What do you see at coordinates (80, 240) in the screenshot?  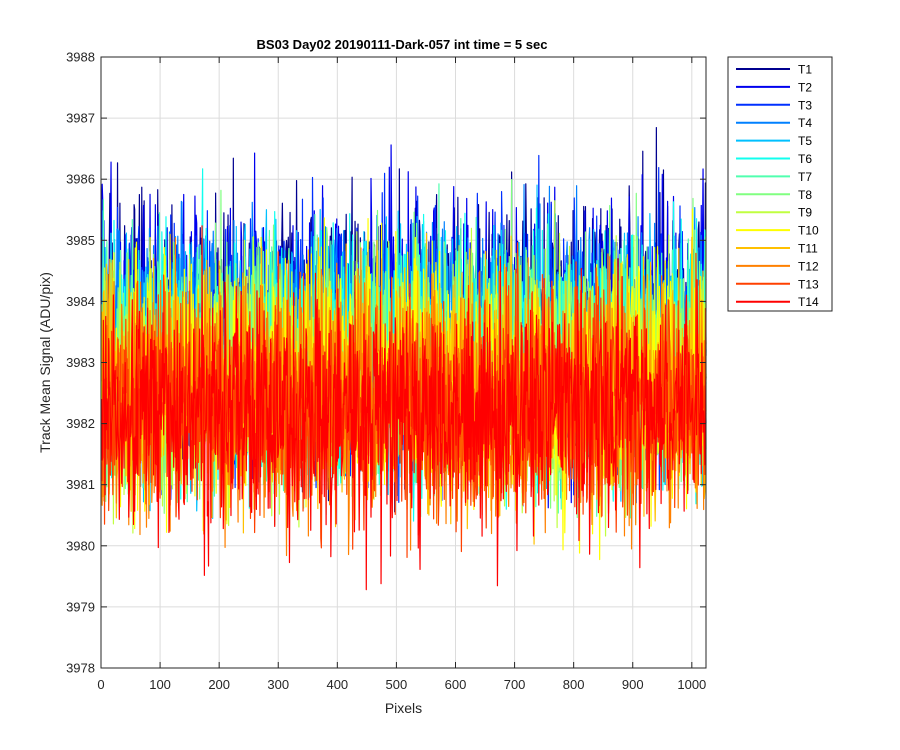 I see `y-tick-label: 3985` at bounding box center [80, 240].